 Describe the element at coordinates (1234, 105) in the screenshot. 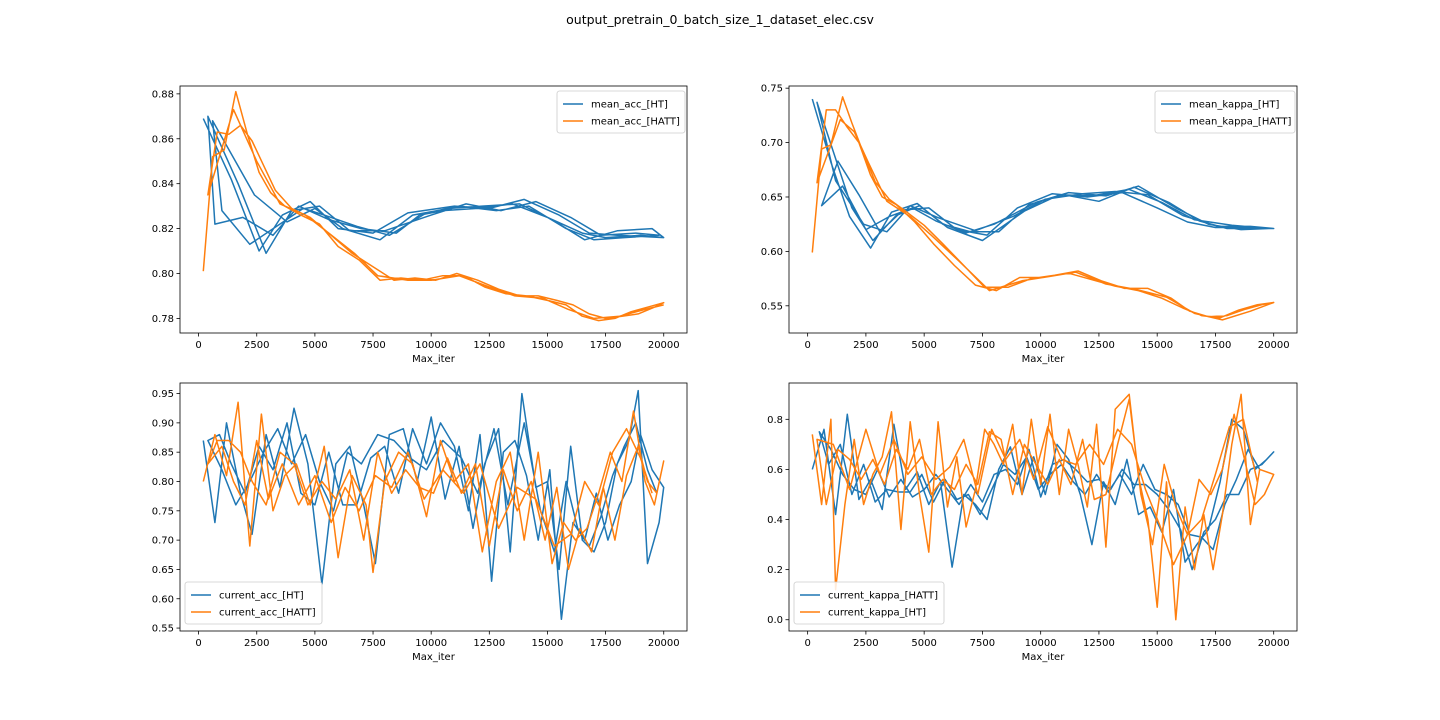

I see `legend-label-1: mean_kappa_[HT]` at that location.